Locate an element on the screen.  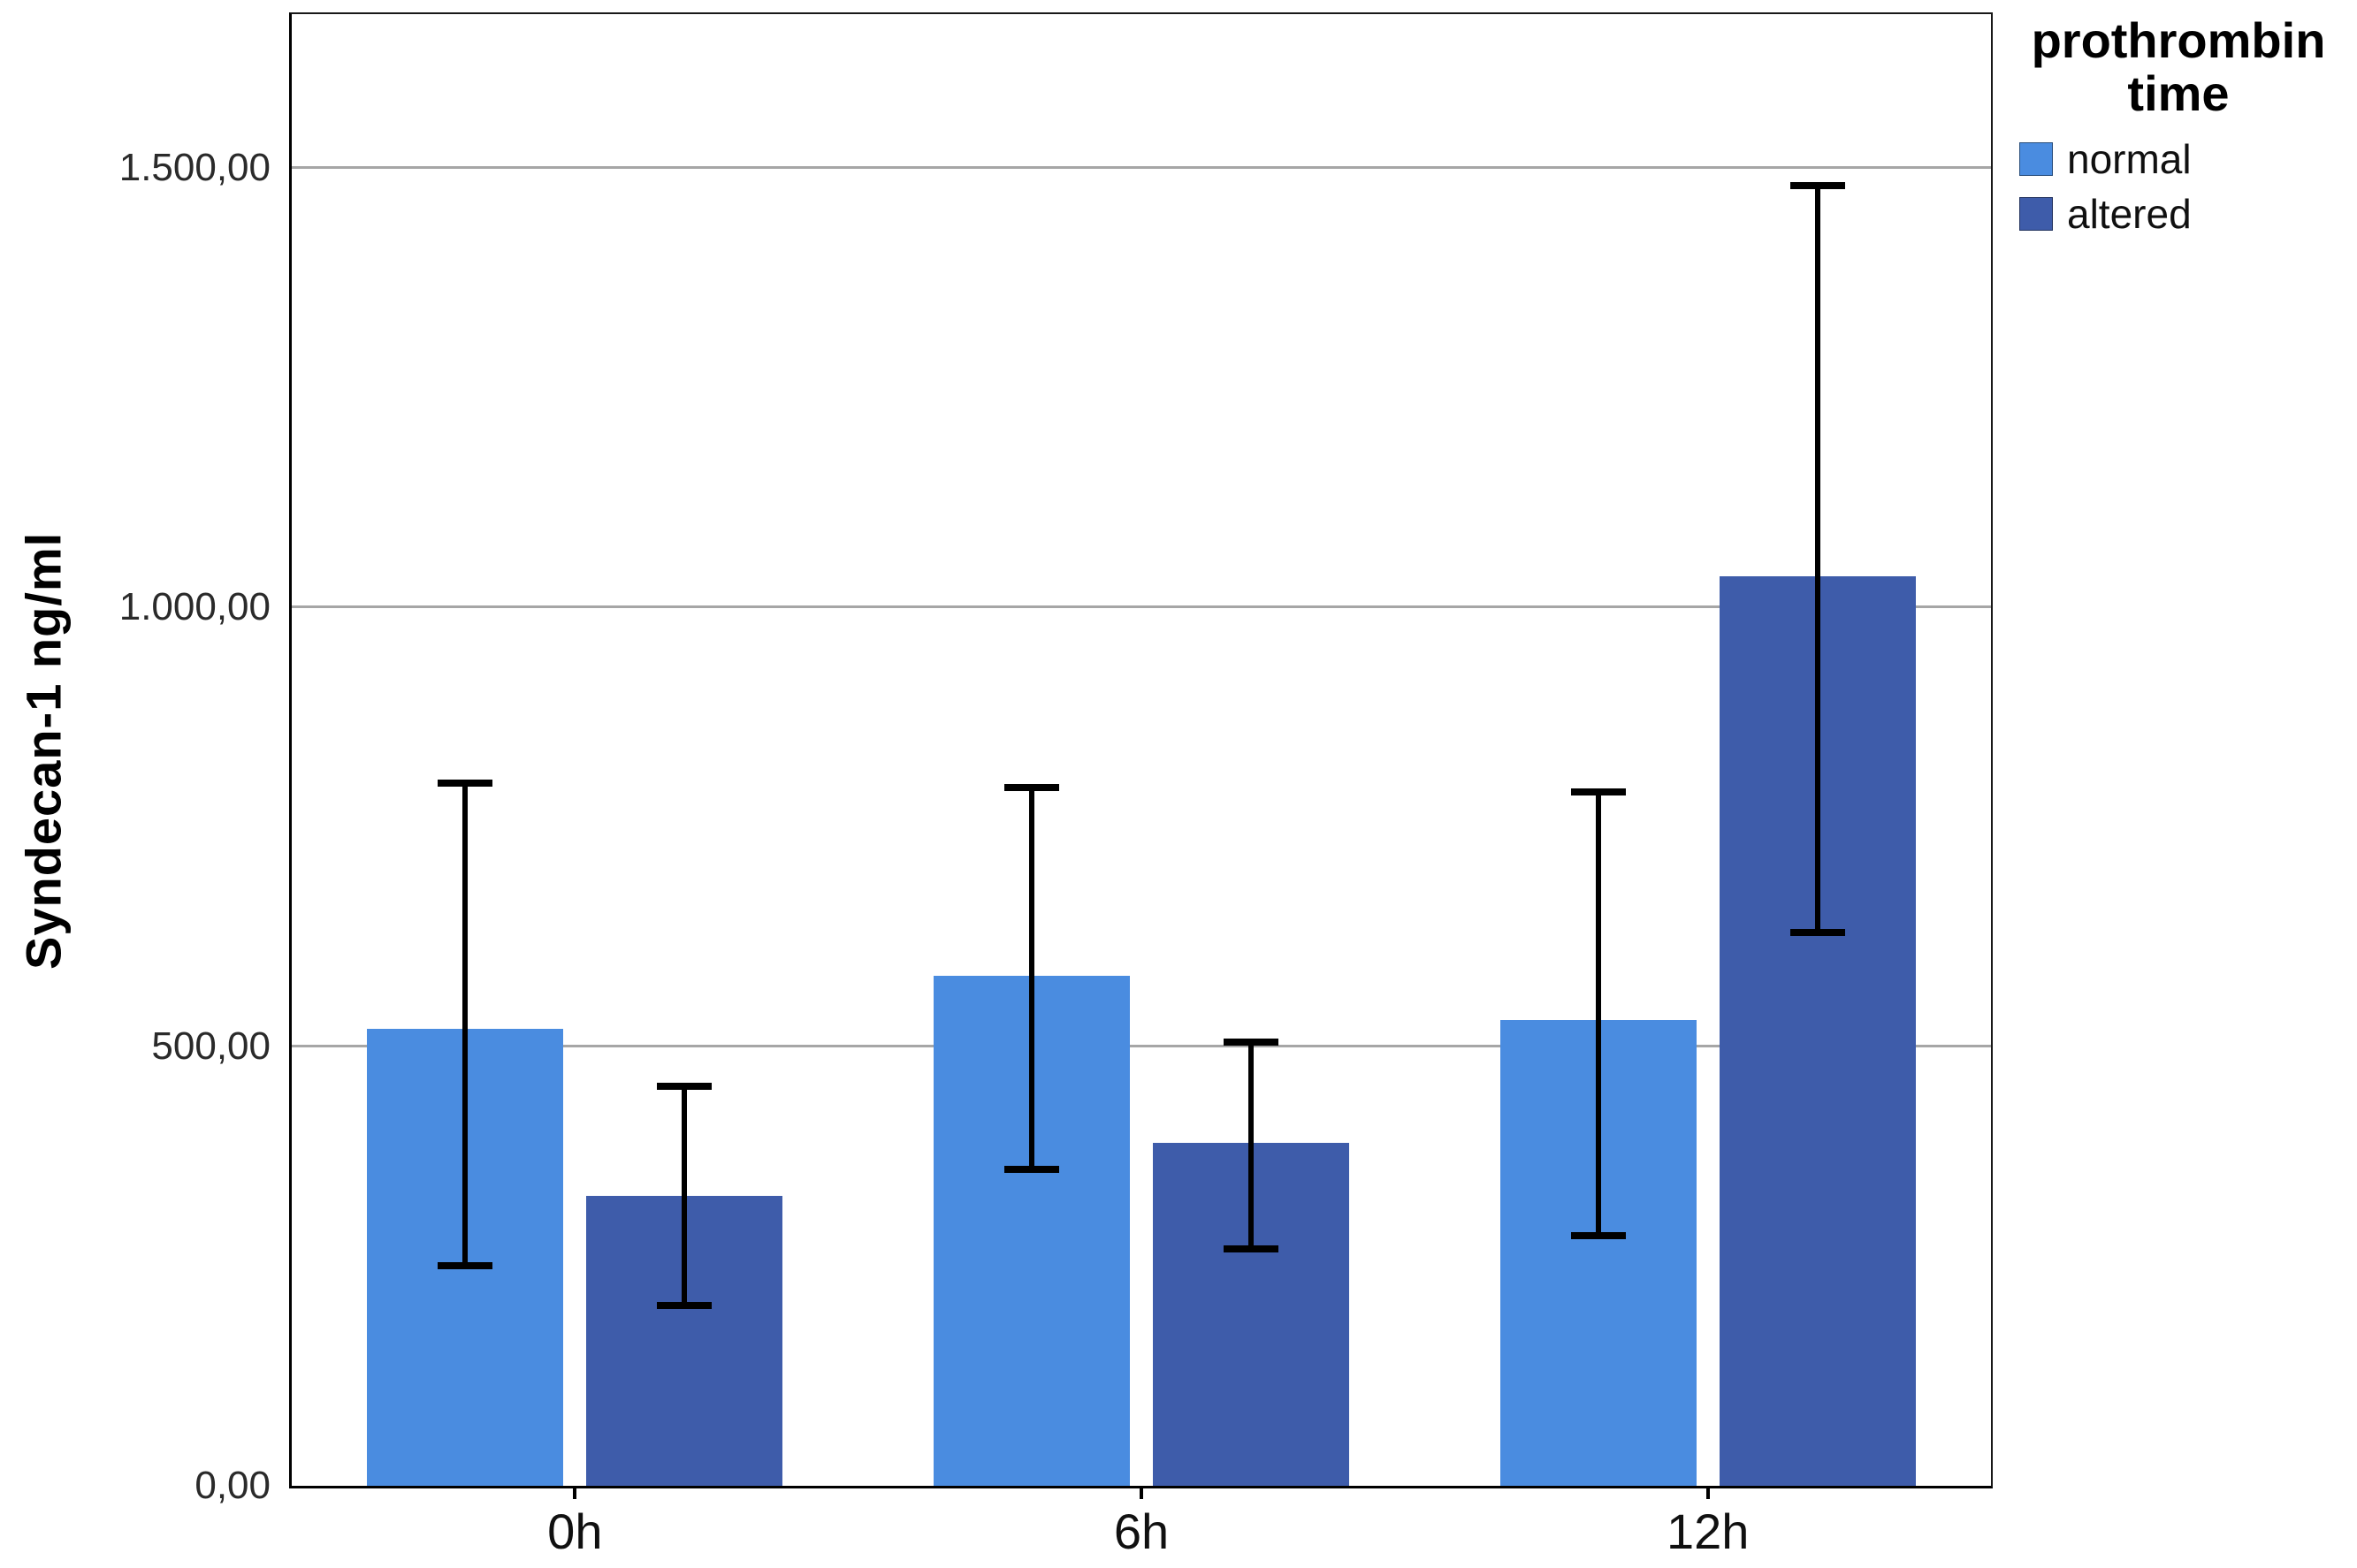
error-cap-high-normal-12h is located at coordinates (1598, 792).